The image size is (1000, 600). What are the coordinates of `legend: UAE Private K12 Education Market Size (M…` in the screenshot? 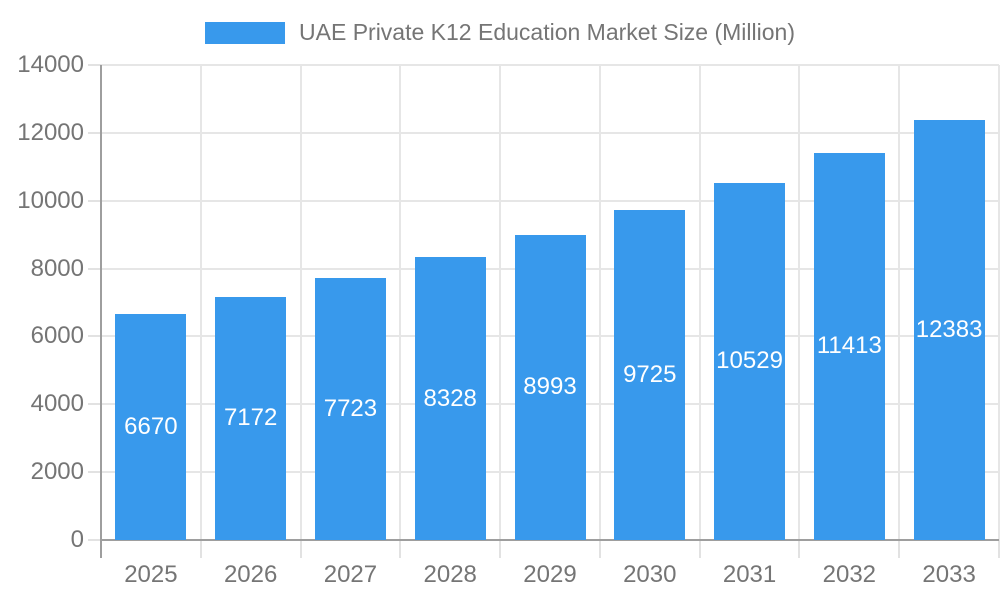 It's located at (500, 32).